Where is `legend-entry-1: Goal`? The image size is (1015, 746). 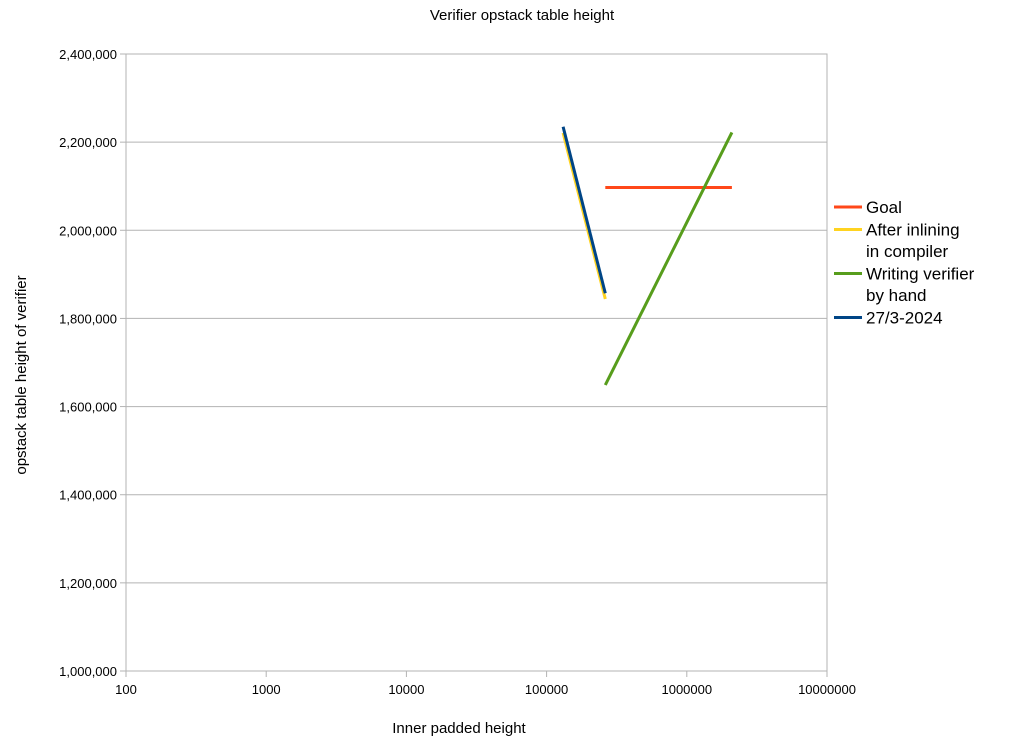
legend-entry-1: Goal is located at coordinates (868, 207).